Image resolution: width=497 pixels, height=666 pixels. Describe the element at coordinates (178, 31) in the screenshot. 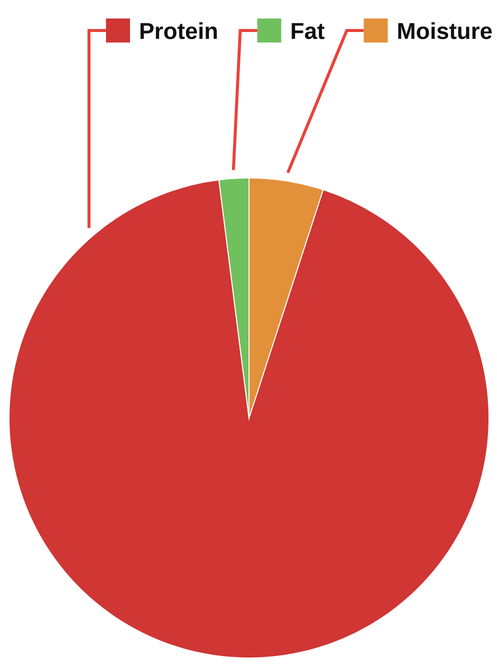

I see `legend-label: Protein` at that location.